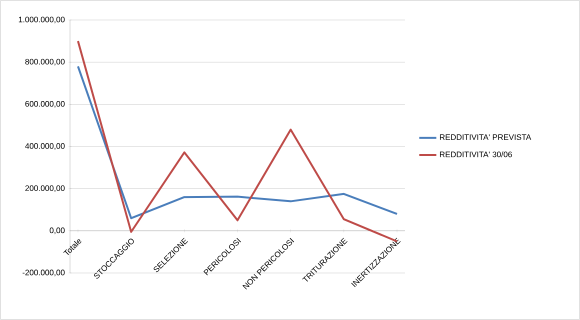 This screenshot has width=580, height=320. I want to click on y-tick-label: 400.000,00, so click(45, 146).